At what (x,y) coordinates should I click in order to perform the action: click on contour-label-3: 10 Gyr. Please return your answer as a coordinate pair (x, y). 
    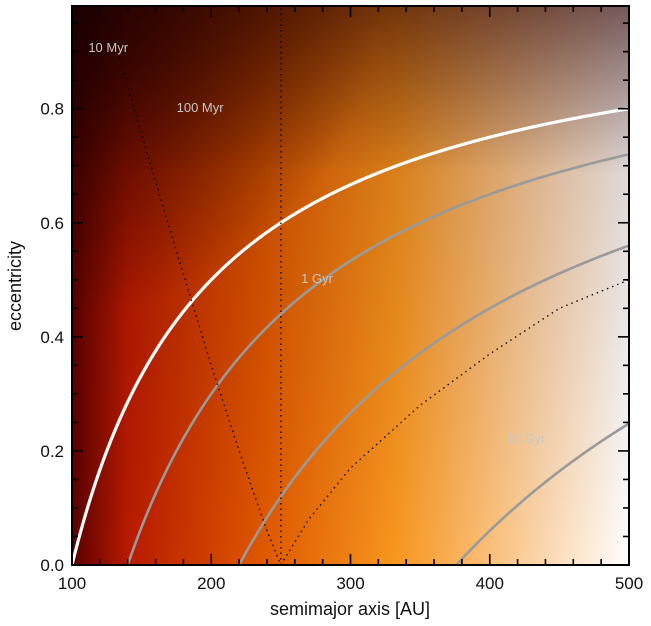
    Looking at the image, I should click on (526, 438).